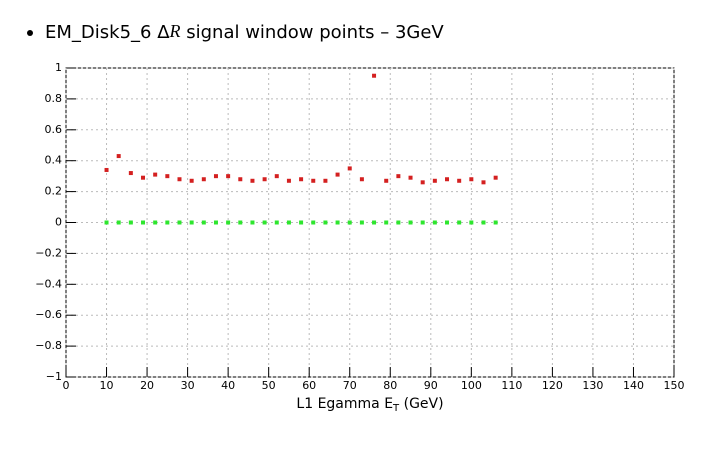 The image size is (720, 450). I want to click on x-tick-label: 90, so click(431, 385).